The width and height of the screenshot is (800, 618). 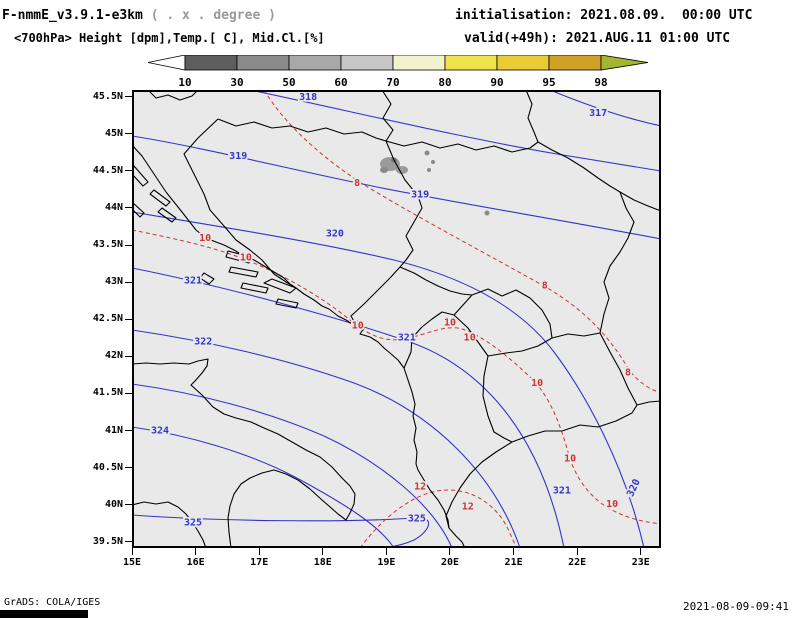 I want to click on valid-time: valid(+49h): 2021.AUG.11 01:00 UTC, so click(x=597, y=38).